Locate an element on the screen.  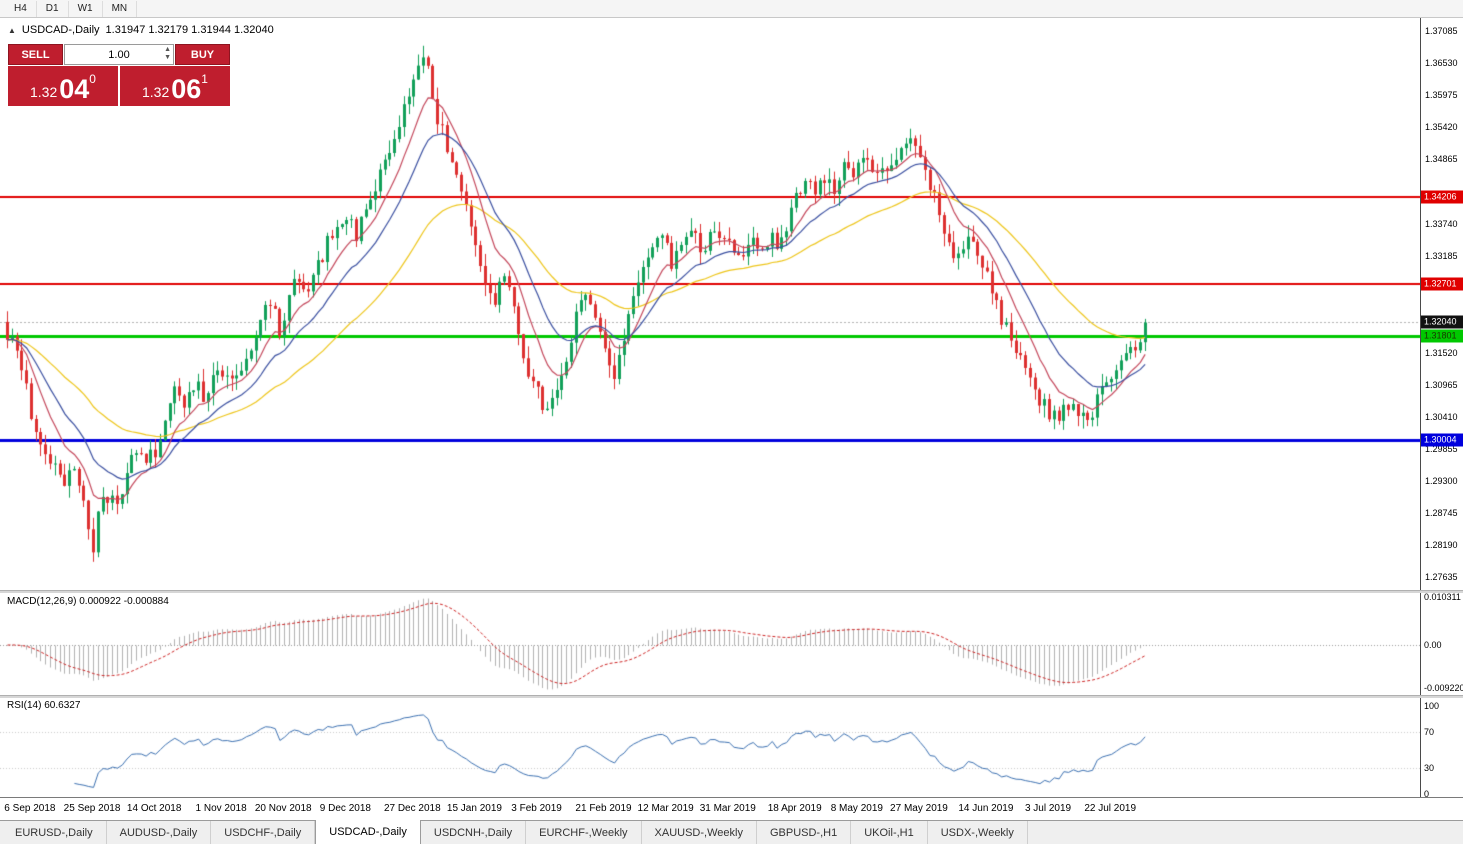
rsi-panel-splitter is located at coordinates (731, 696).